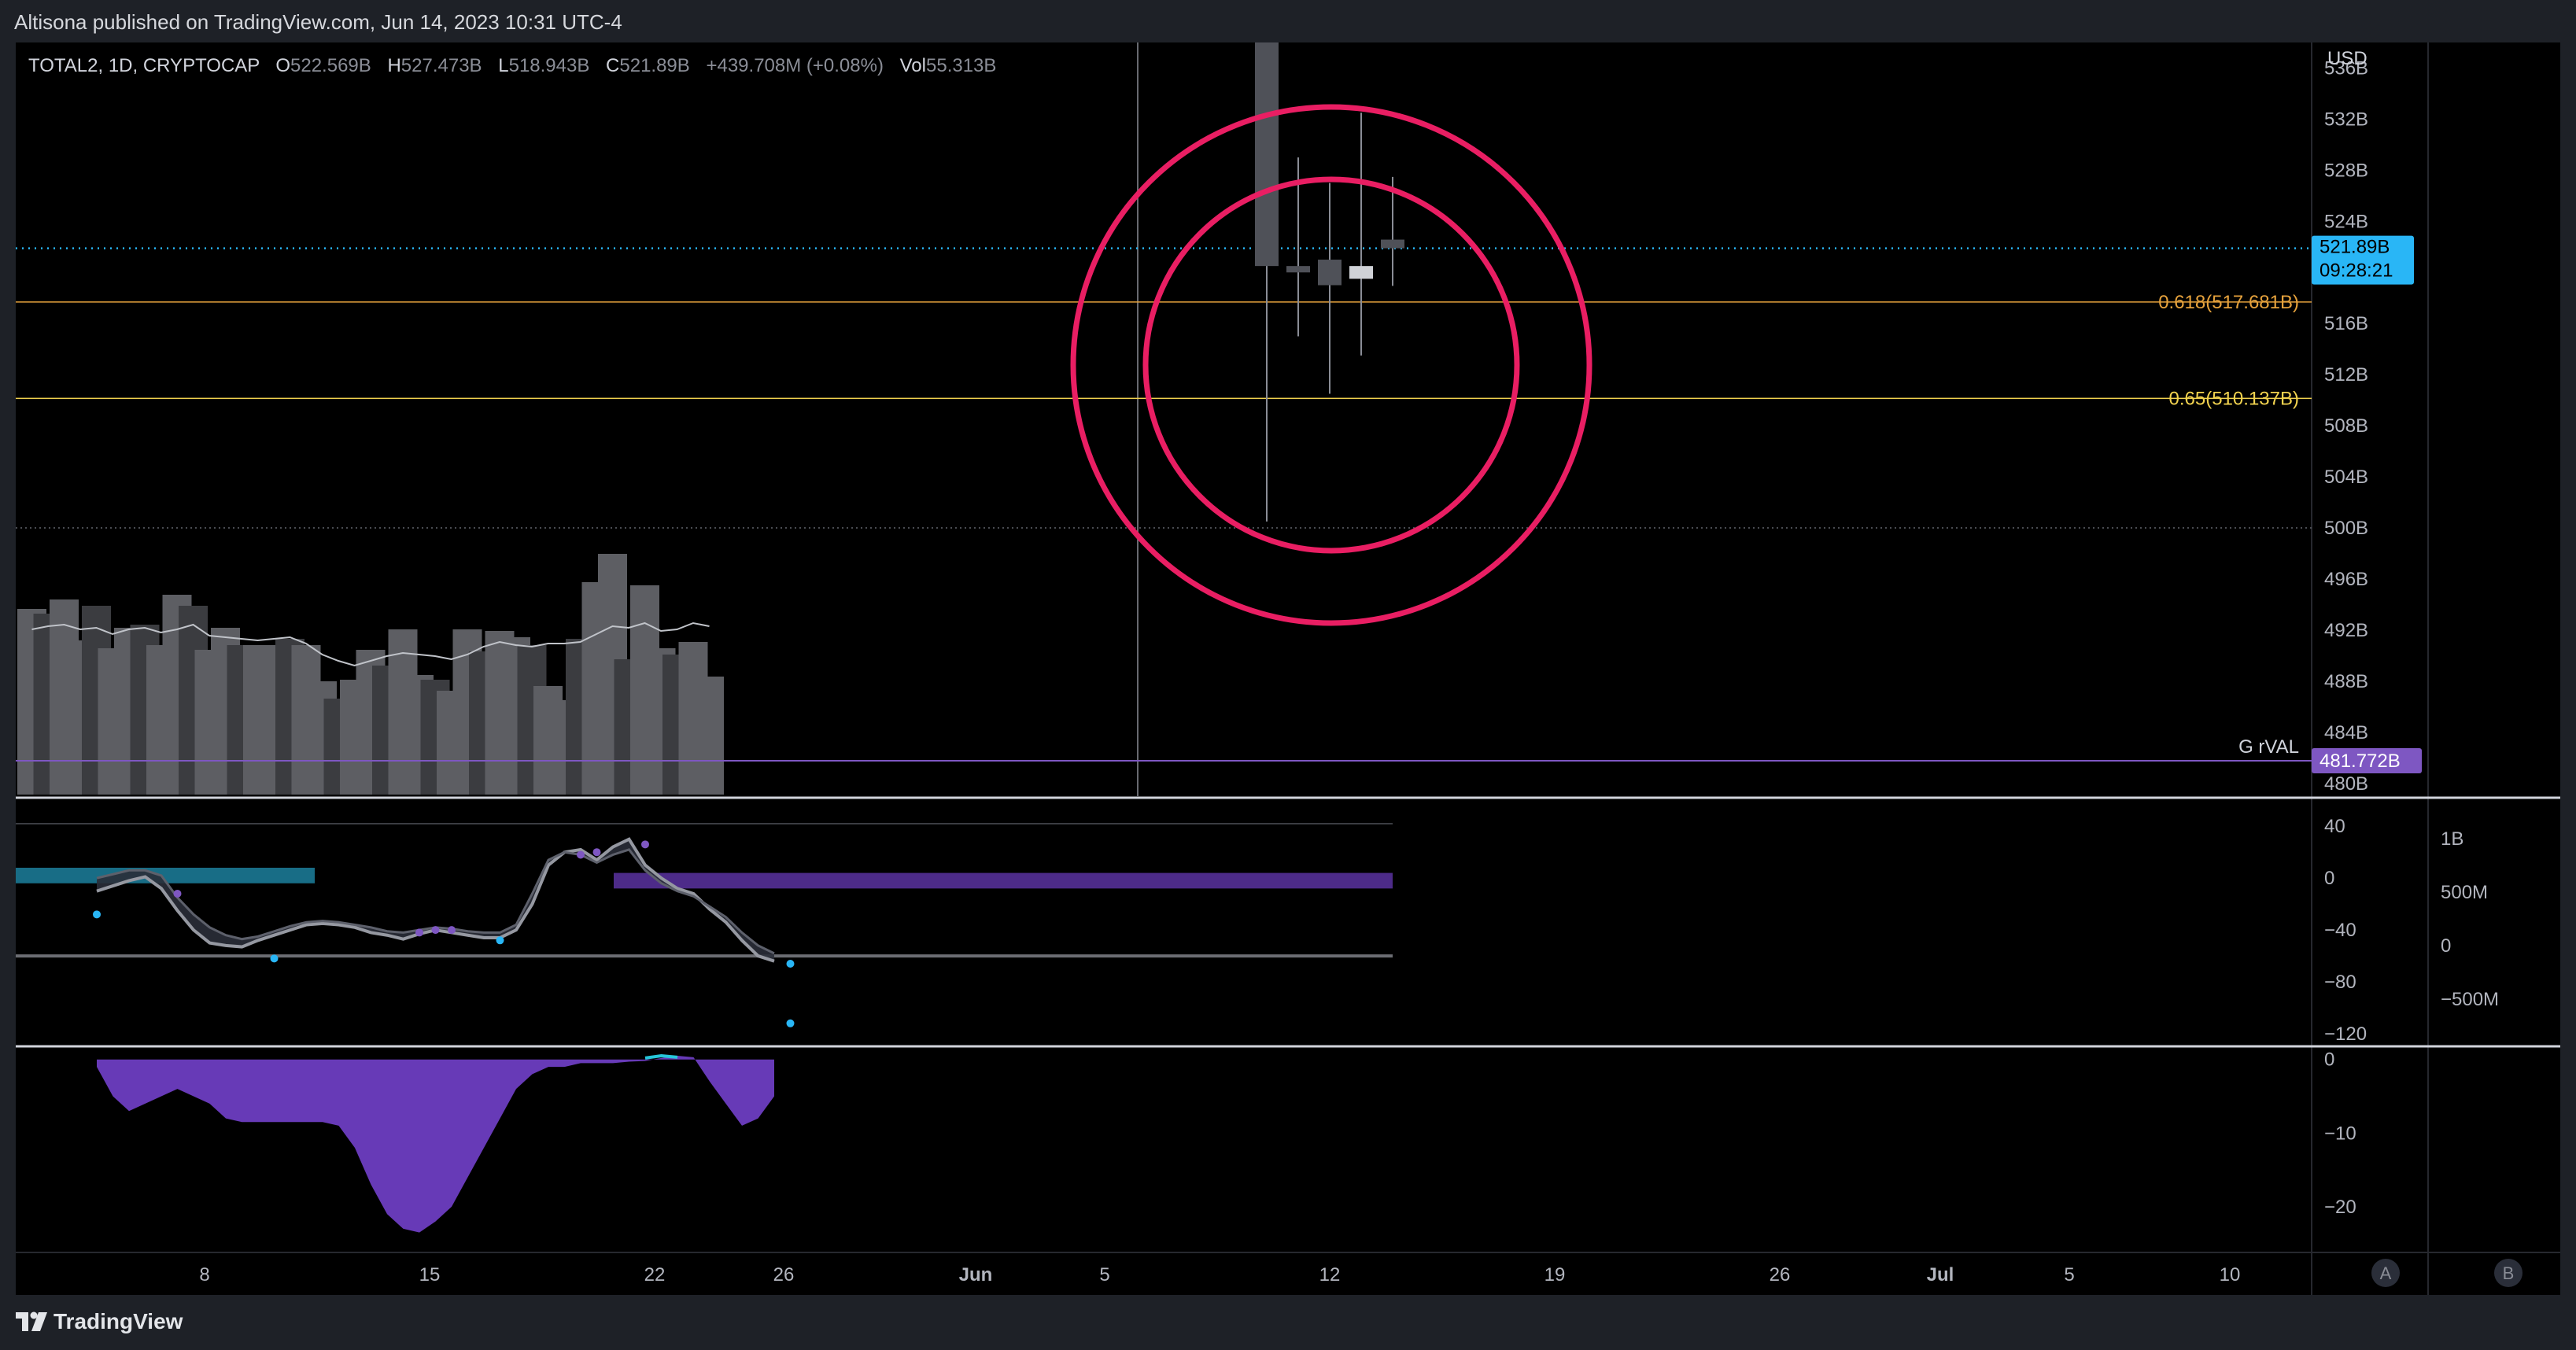 Image resolution: width=2576 pixels, height=1350 pixels. Describe the element at coordinates (2357, 271) in the screenshot. I see `countdown-label: 09:28:21` at that location.